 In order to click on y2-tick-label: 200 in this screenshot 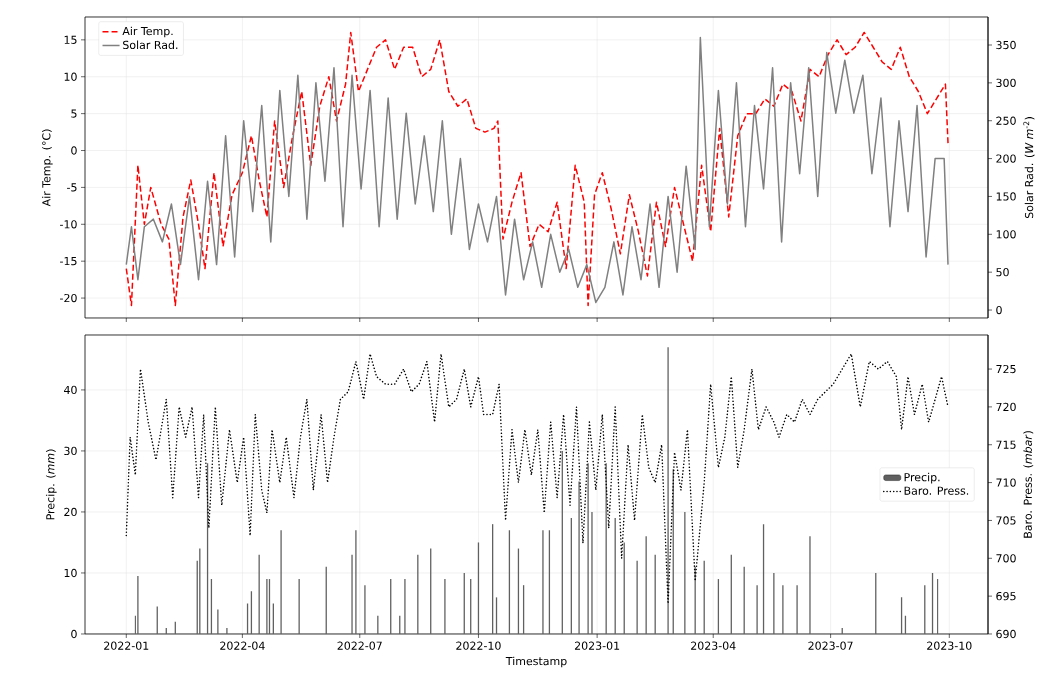, I will do `click(1006, 158)`.